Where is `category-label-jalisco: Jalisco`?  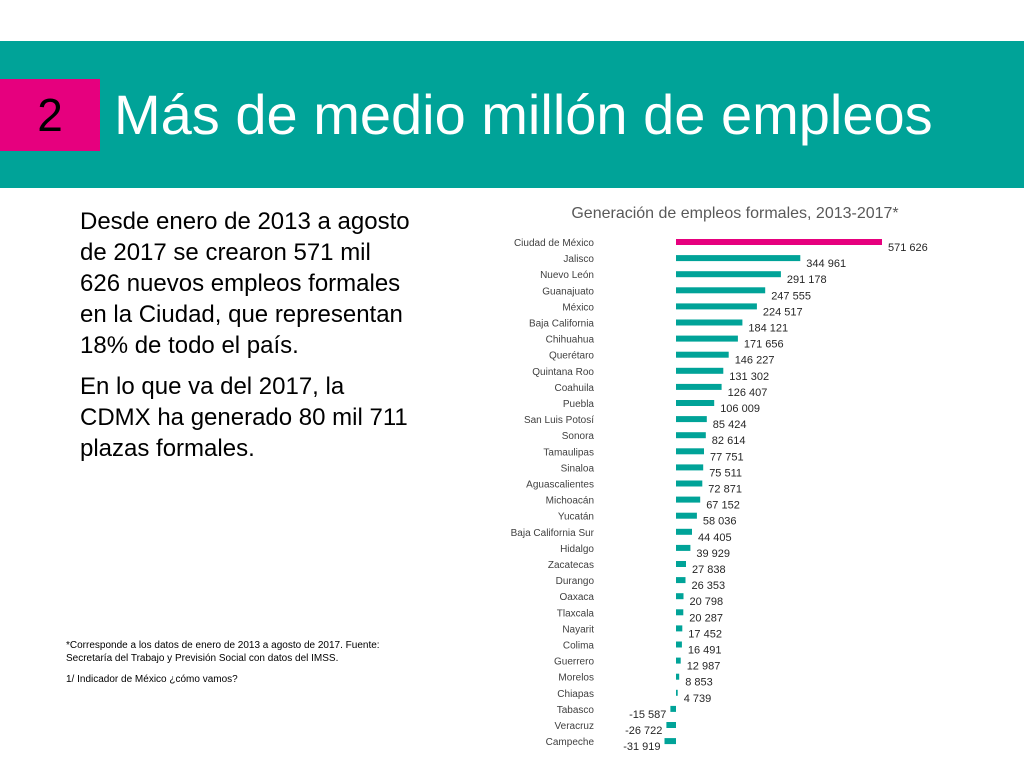 category-label-jalisco: Jalisco is located at coordinates (578, 259).